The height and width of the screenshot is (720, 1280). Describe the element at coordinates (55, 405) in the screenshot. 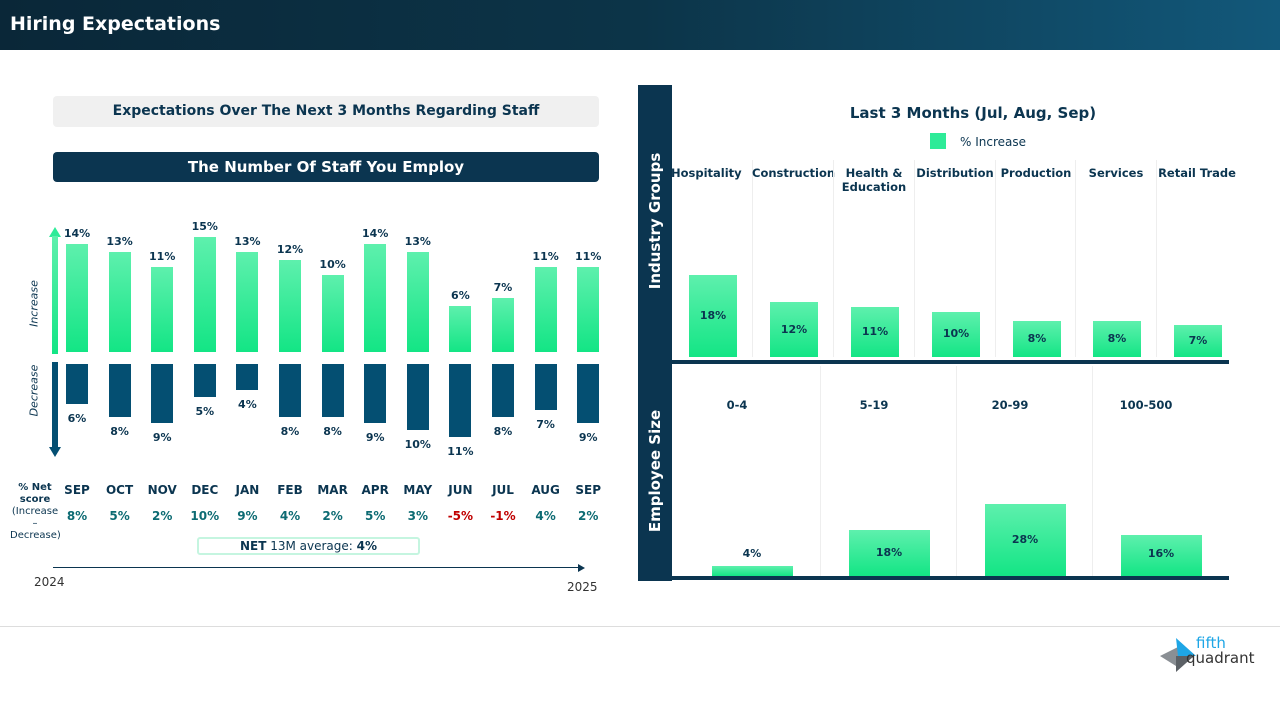

I see `decrease-arrow-shaft` at that location.